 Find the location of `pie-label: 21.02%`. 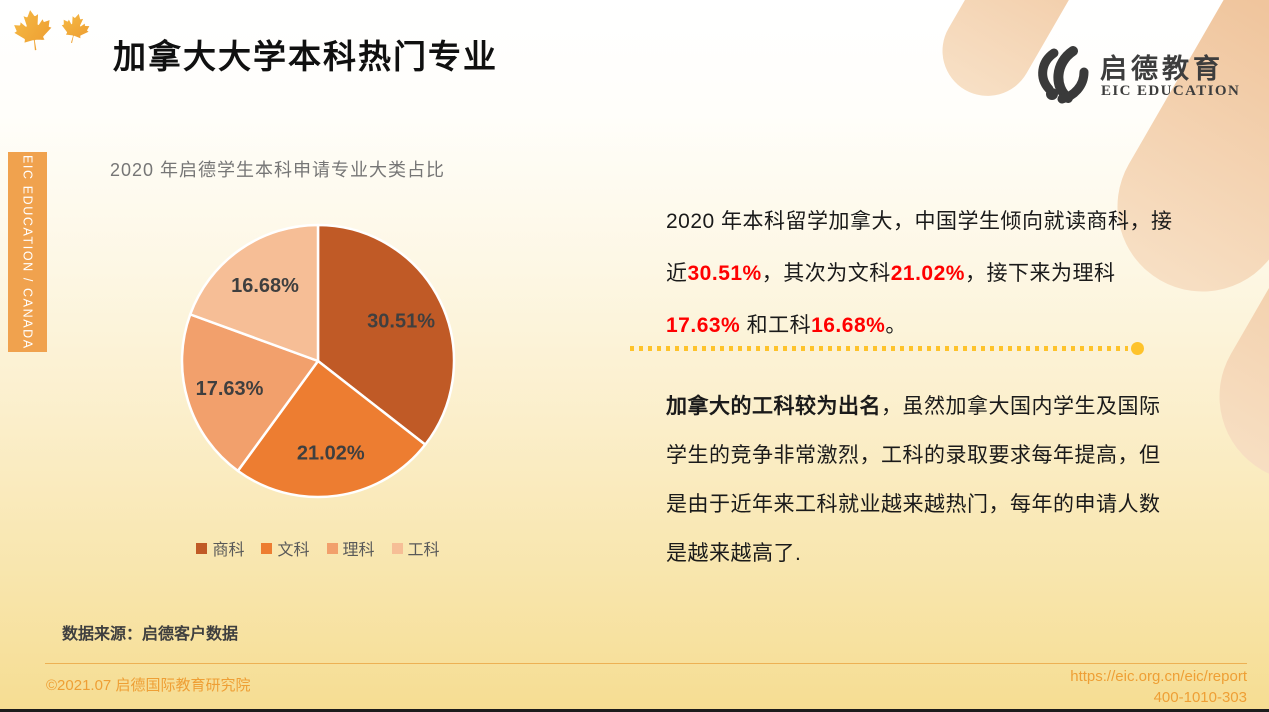

pie-label: 21.02% is located at coordinates (331, 454).